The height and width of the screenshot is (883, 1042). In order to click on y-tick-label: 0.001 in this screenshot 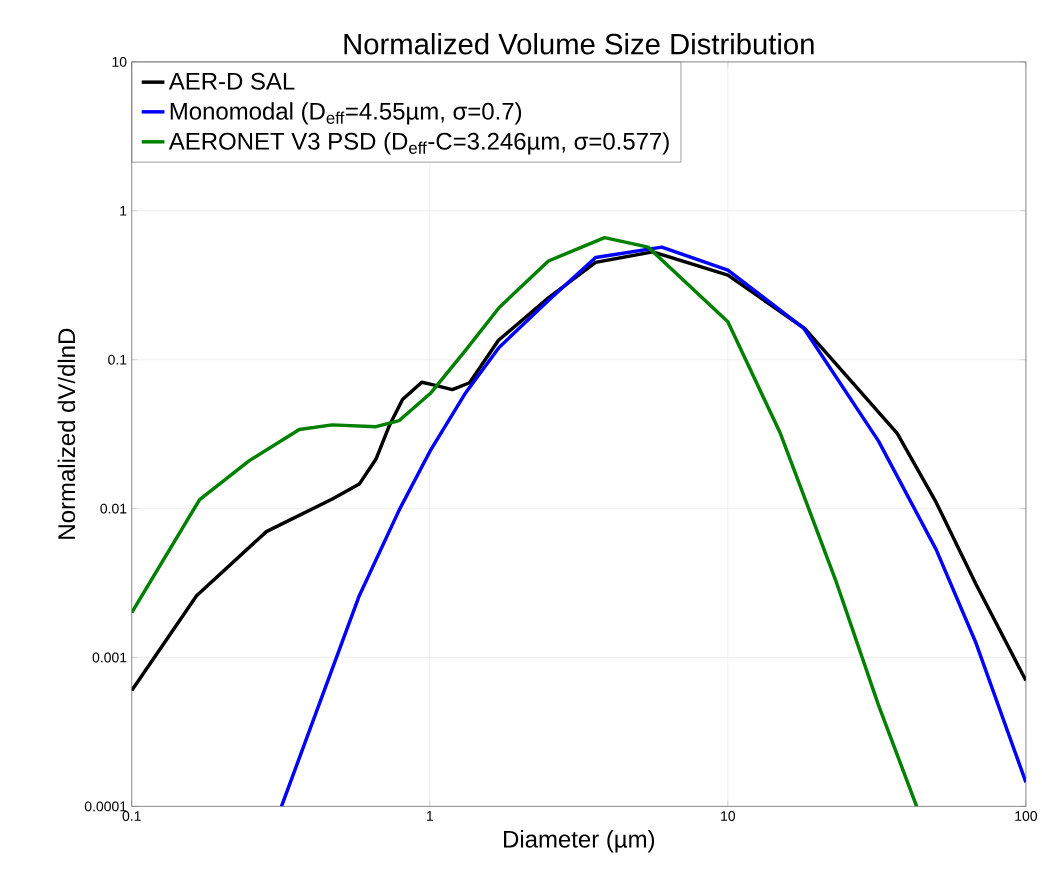, I will do `click(109, 657)`.